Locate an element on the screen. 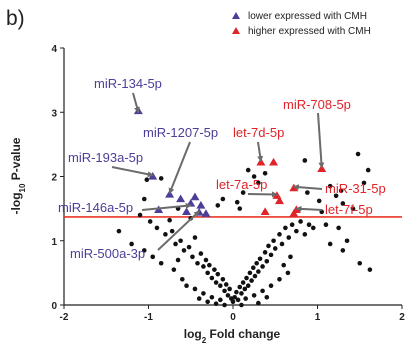 The image size is (414, 352). annotation-let-7d-5p: let-7d-5p is located at coordinates (258, 132).